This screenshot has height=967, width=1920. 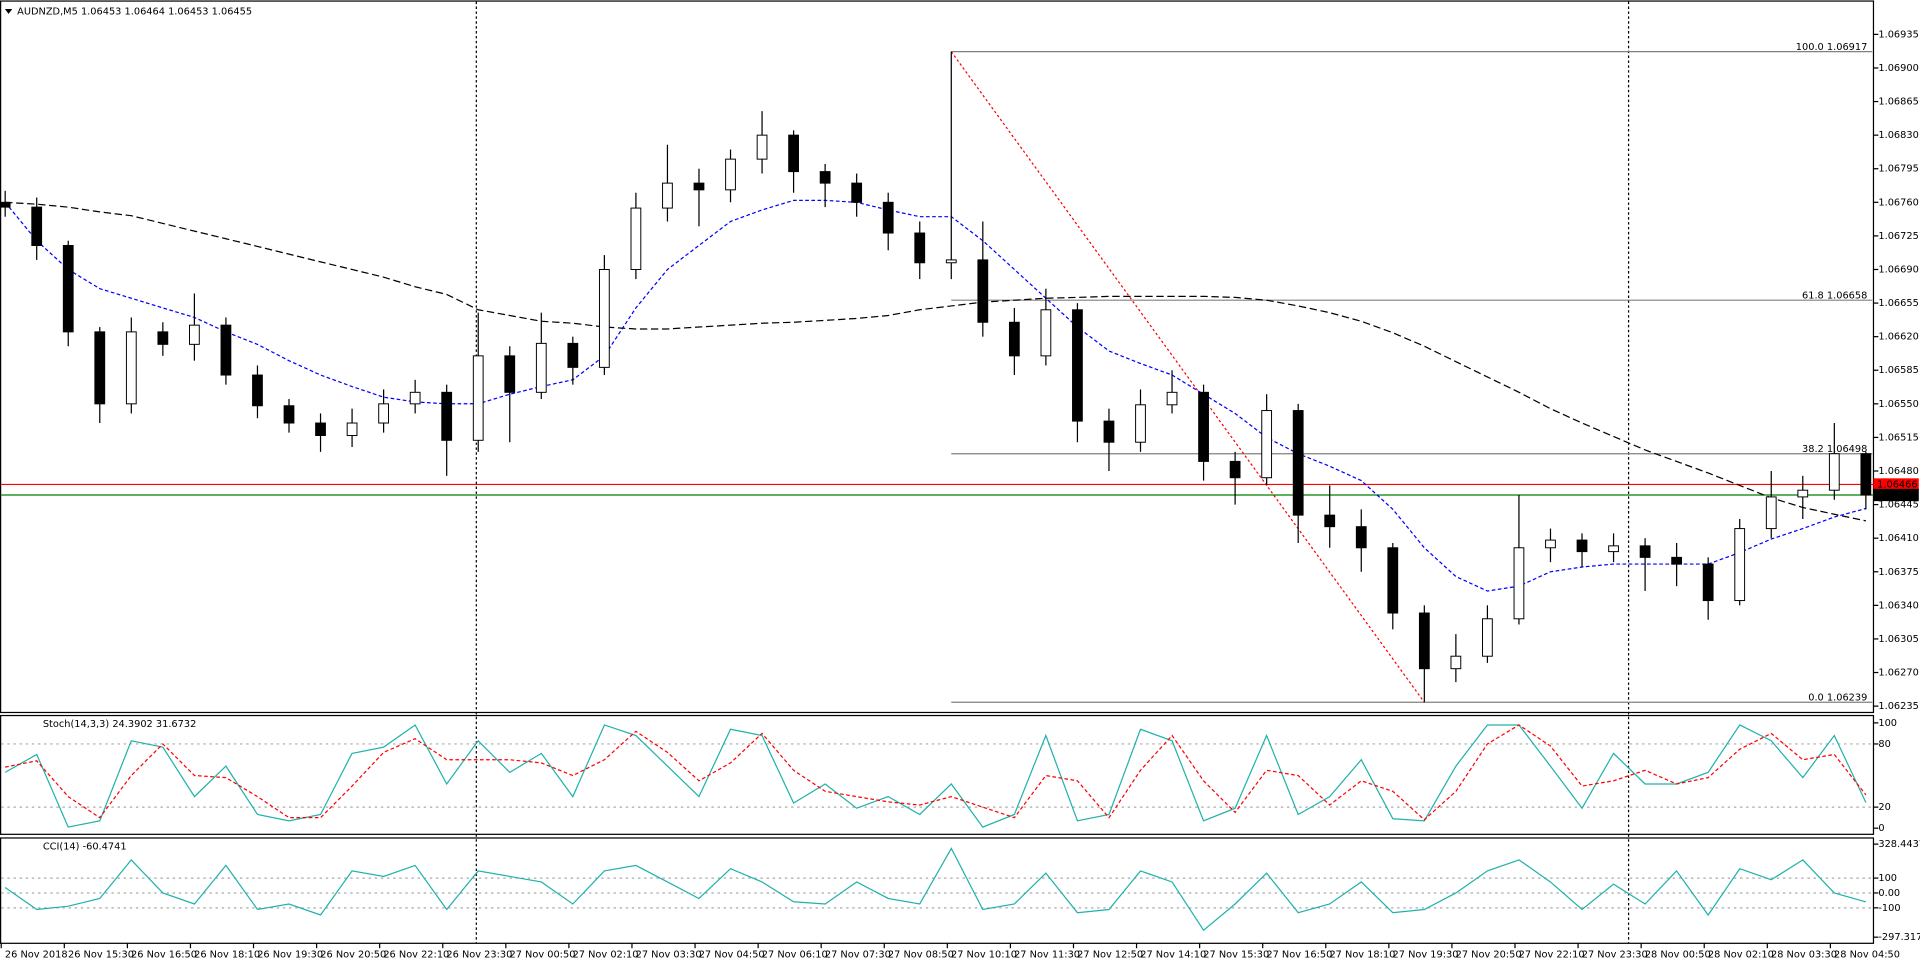 What do you see at coordinates (1898, 135) in the screenshot?
I see `y-tick-label: 1.06830` at bounding box center [1898, 135].